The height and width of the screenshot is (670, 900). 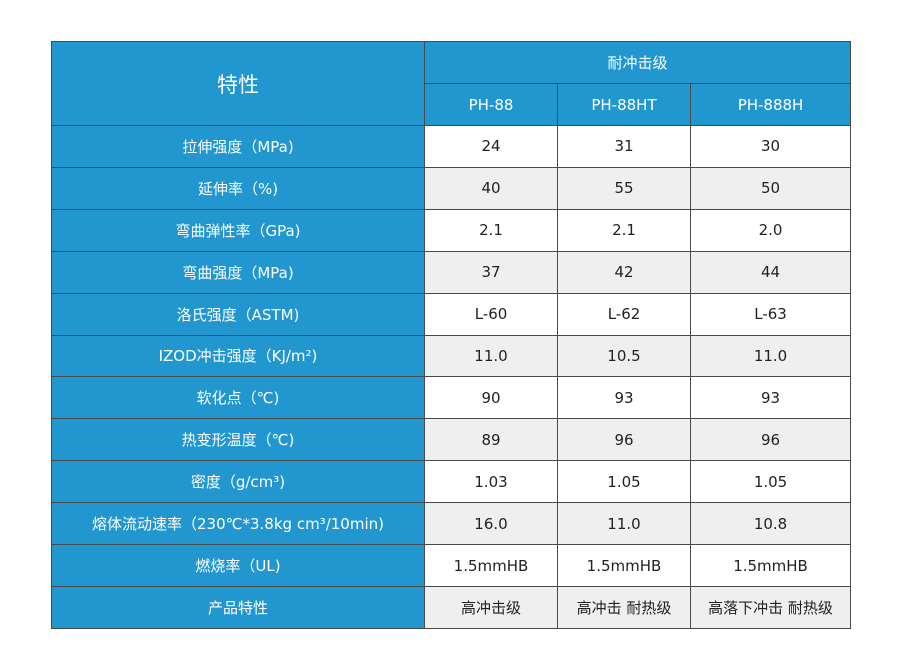 I want to click on table-row: 弯曲弹性率（GPa) 2.1 2.1 2.0, so click(x=451, y=230).